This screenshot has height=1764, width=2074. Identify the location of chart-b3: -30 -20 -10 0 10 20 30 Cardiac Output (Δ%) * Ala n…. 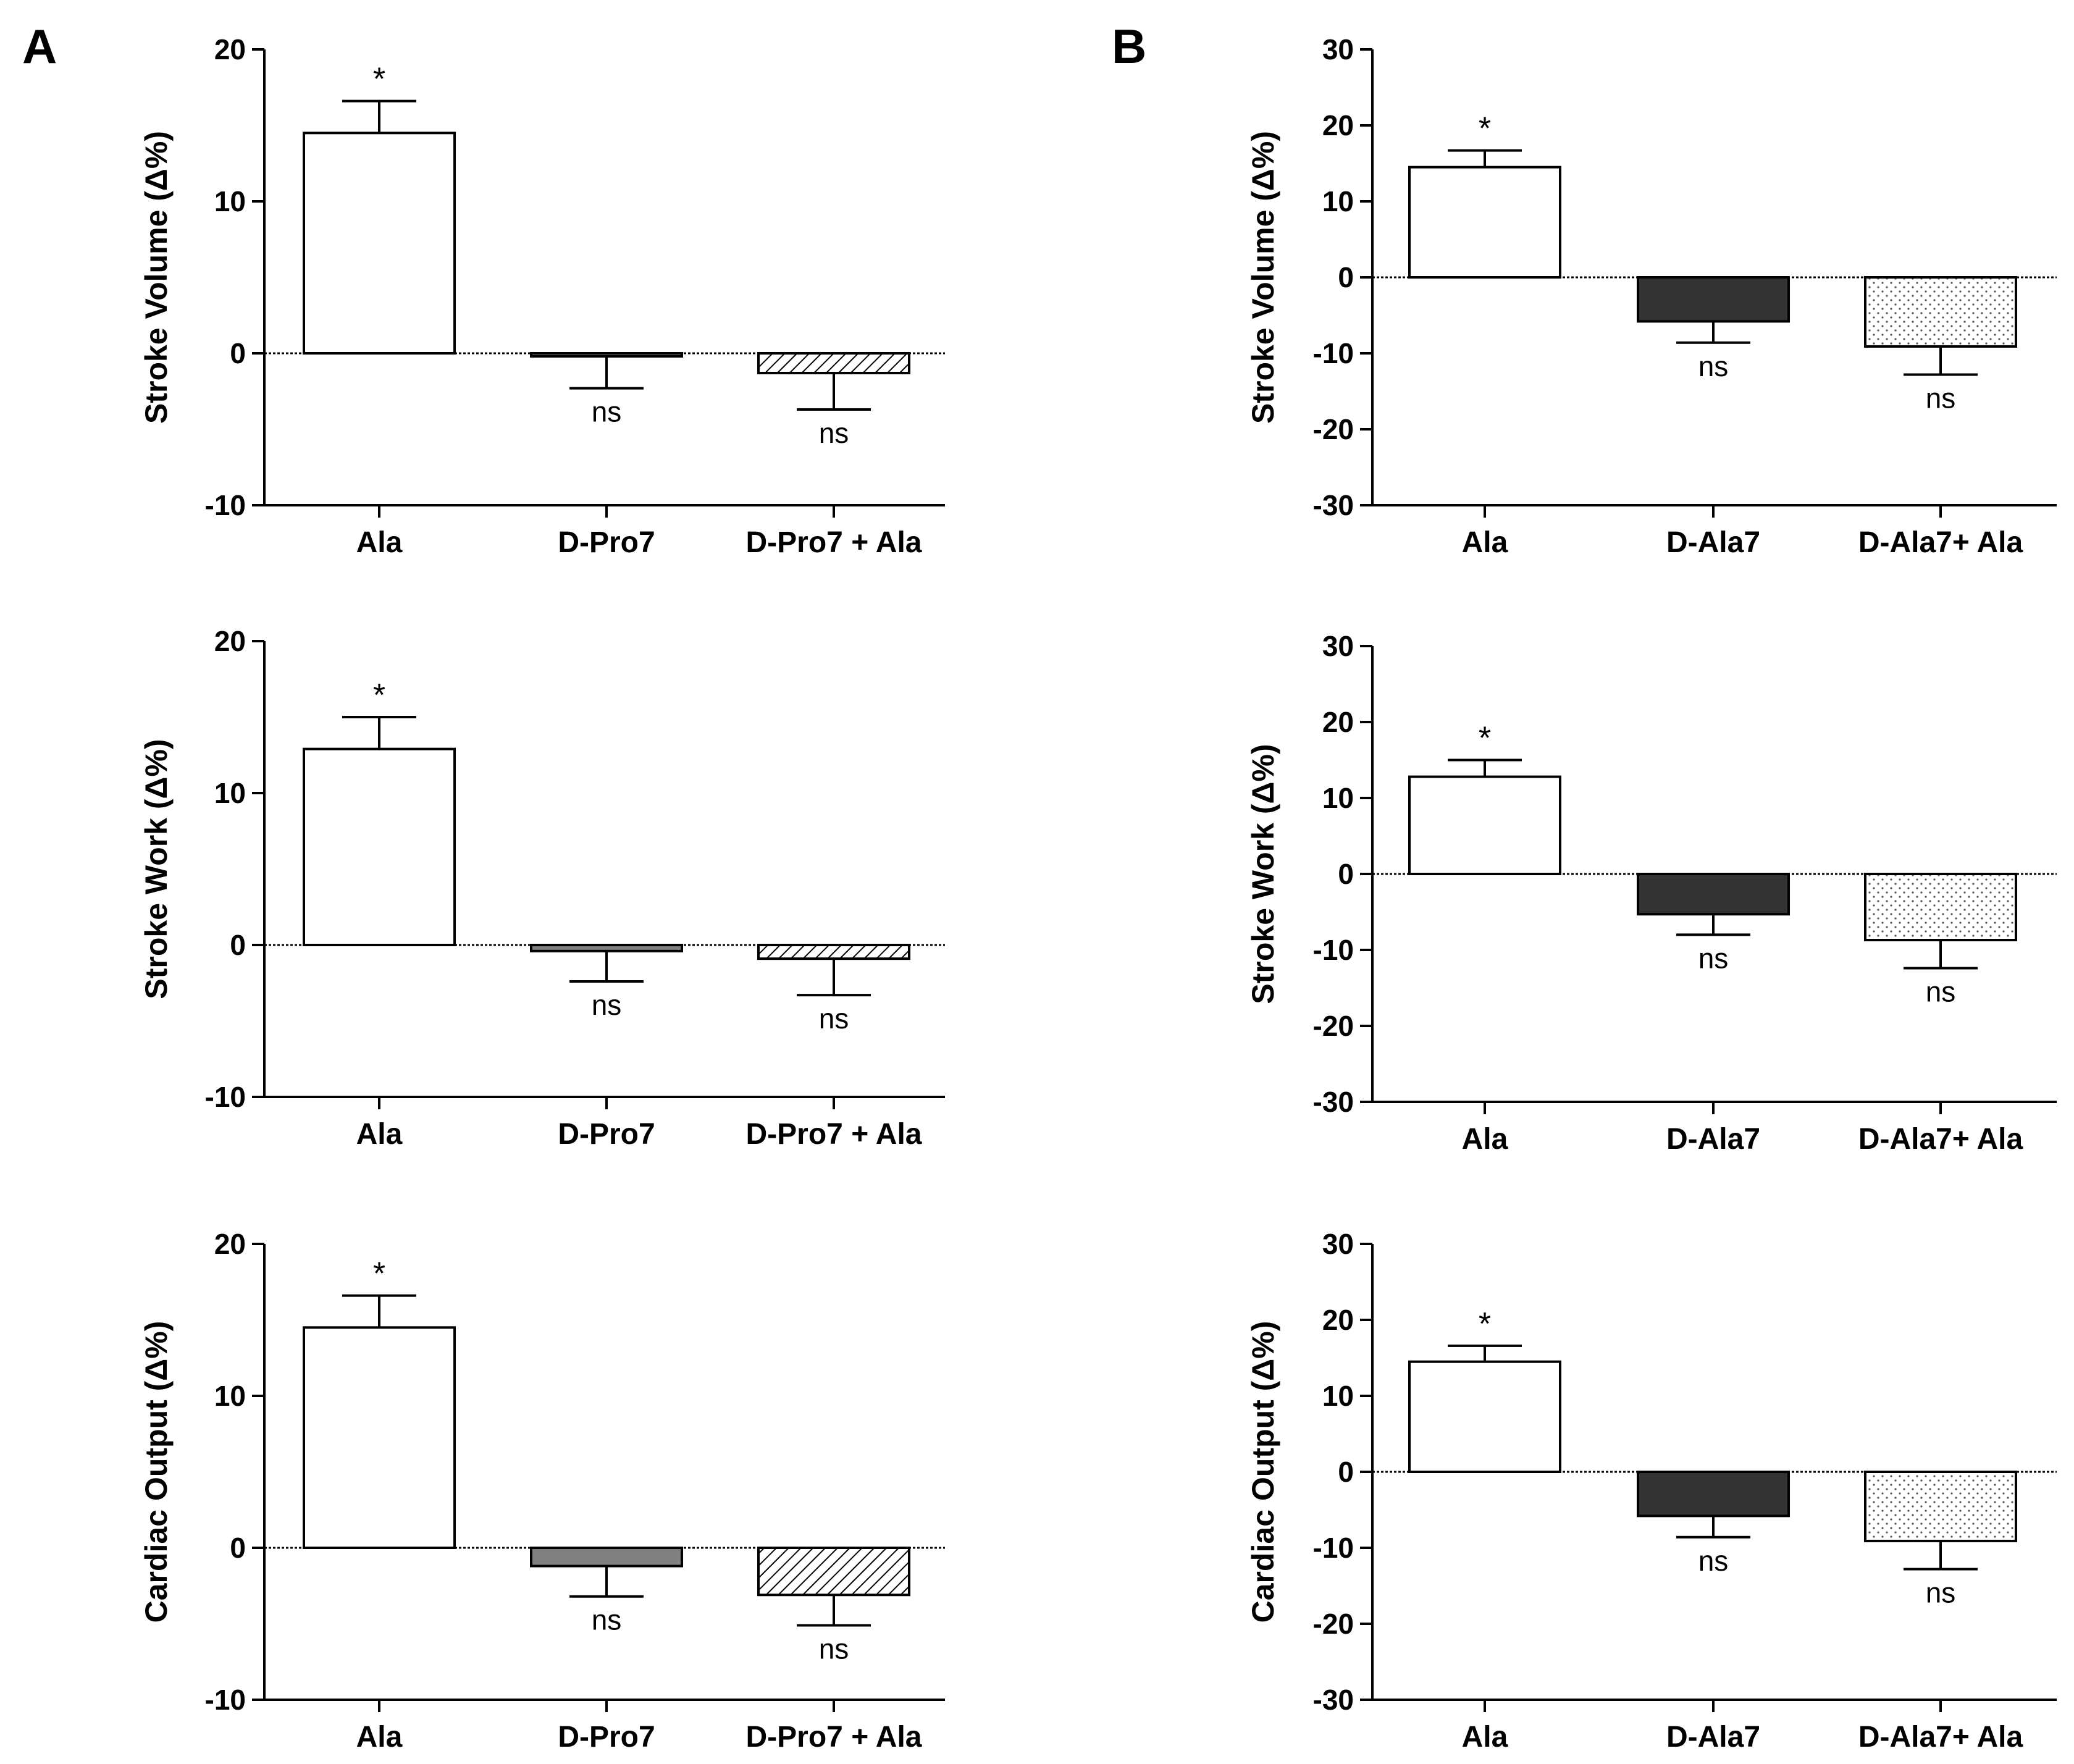
(1652, 1491).